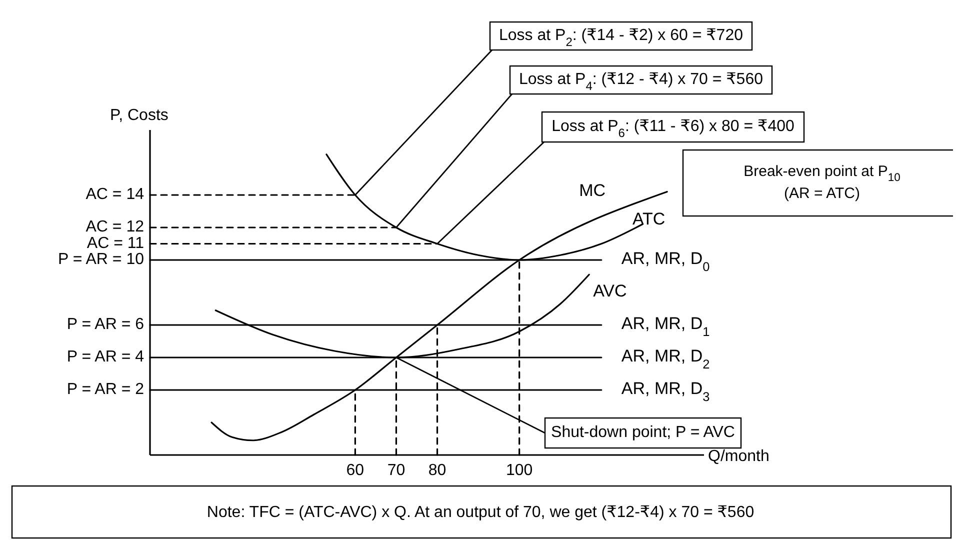 Image resolution: width=961 pixels, height=551 pixels. What do you see at coordinates (665, 359) in the screenshot?
I see `series-label: AR, MR, D$_{2}$` at bounding box center [665, 359].